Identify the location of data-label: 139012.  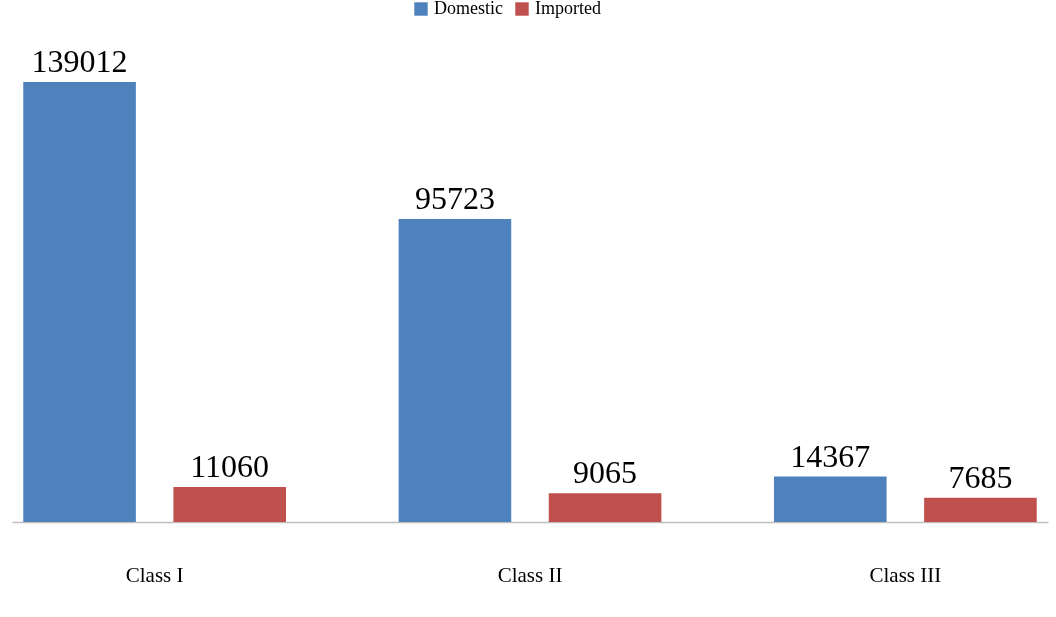
(79, 61).